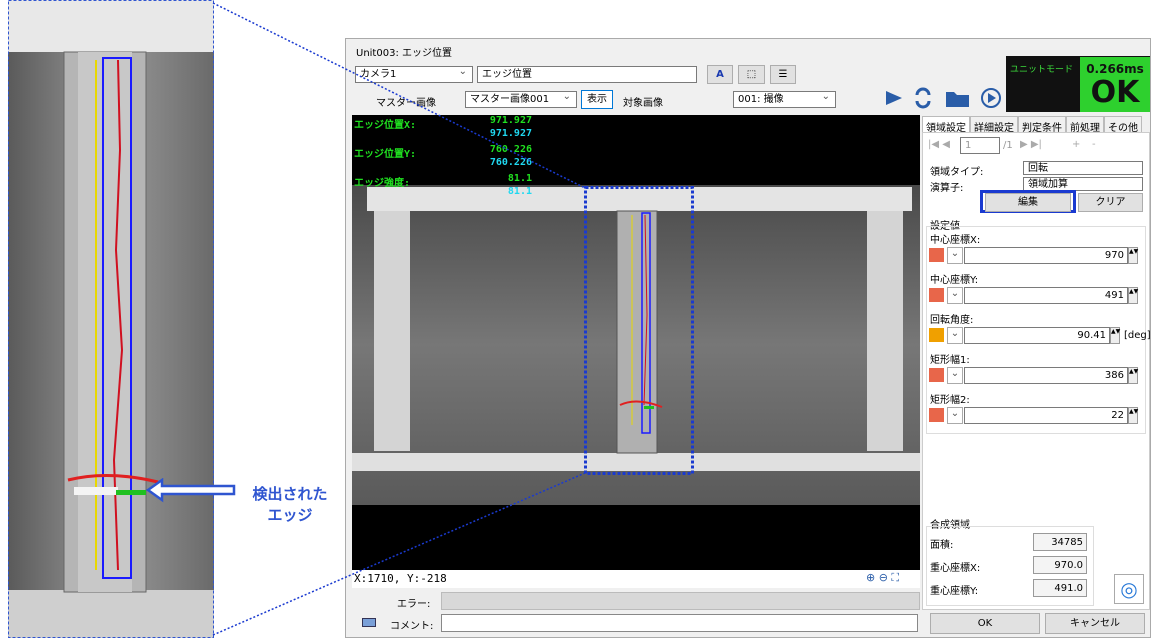 The width and height of the screenshot is (1159, 638). Describe the element at coordinates (942, 545) in the screenshot. I see `composite-label: 面積:` at that location.